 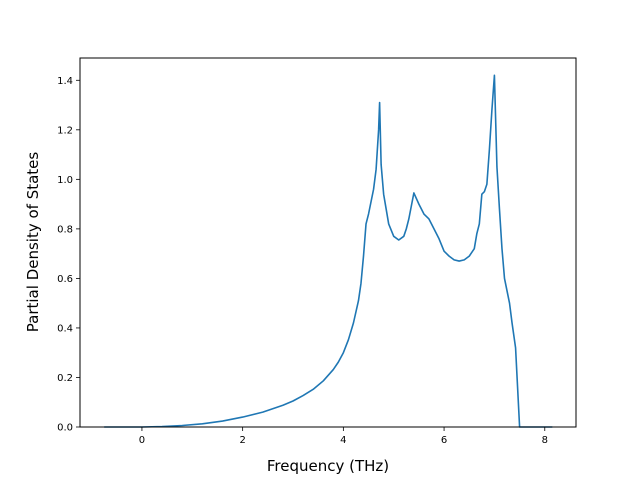 What do you see at coordinates (65, 328) in the screenshot?
I see `y-tick-label: 0.4` at bounding box center [65, 328].